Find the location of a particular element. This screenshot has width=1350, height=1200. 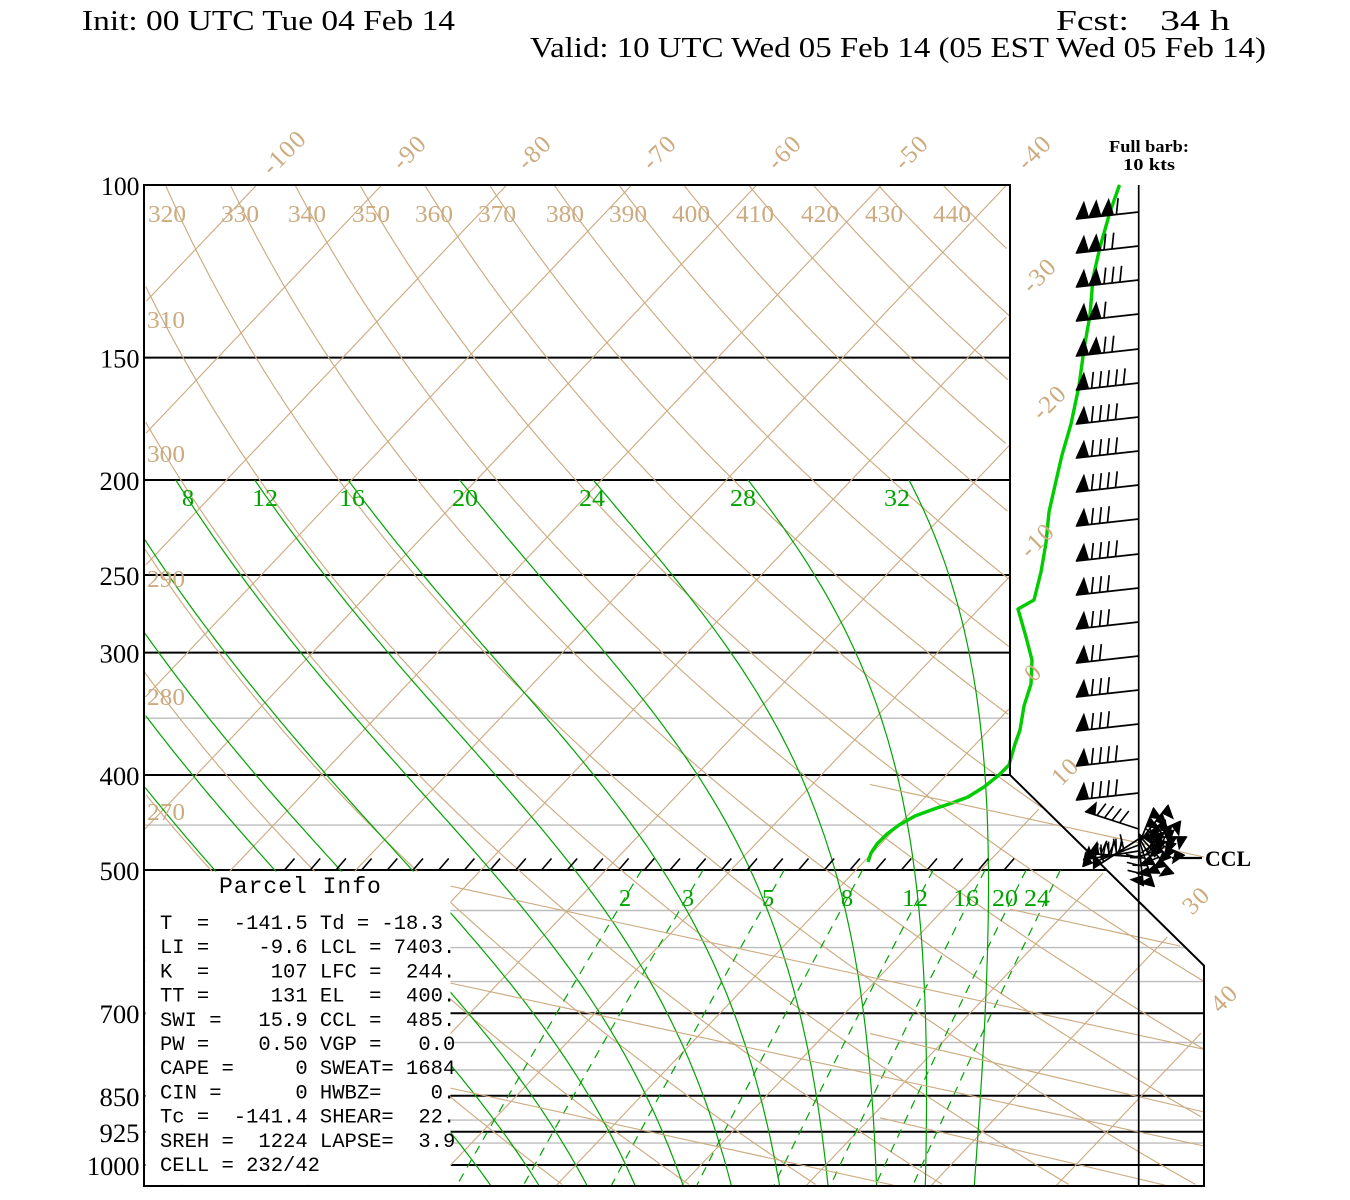

svg-text: SREH = 1224 LAPSE= 3.9 is located at coordinates (307, 1142).